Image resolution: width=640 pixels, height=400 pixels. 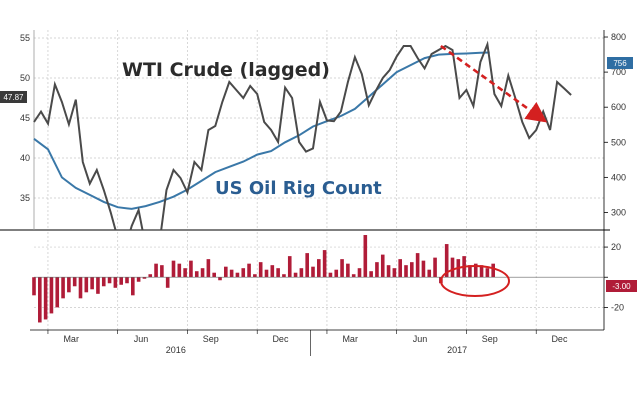 I want to click on highlight-ellipse, so click(x=475, y=281).